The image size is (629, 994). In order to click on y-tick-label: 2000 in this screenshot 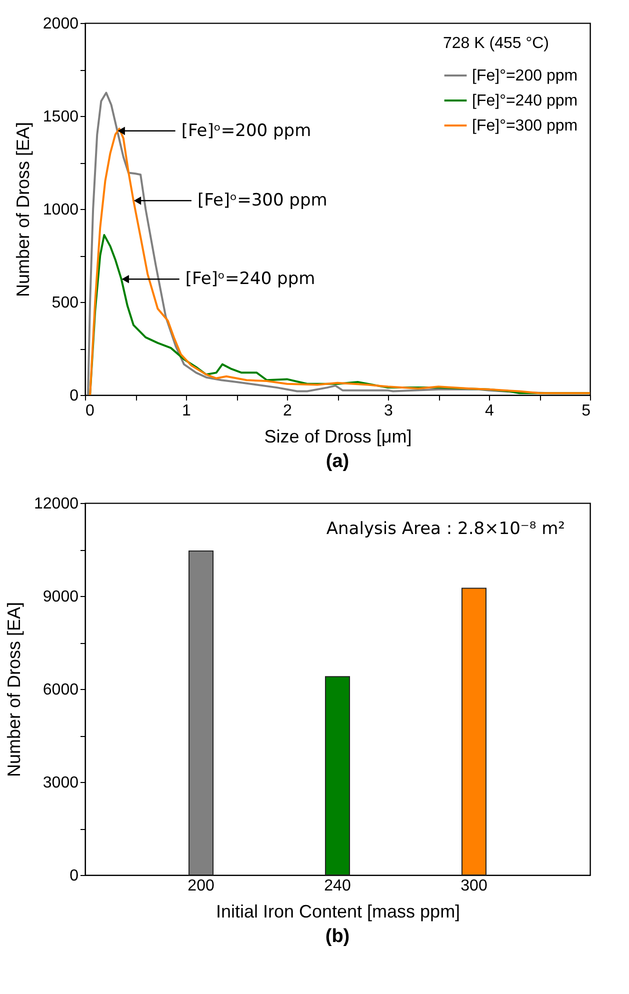, I will do `click(60, 24)`.